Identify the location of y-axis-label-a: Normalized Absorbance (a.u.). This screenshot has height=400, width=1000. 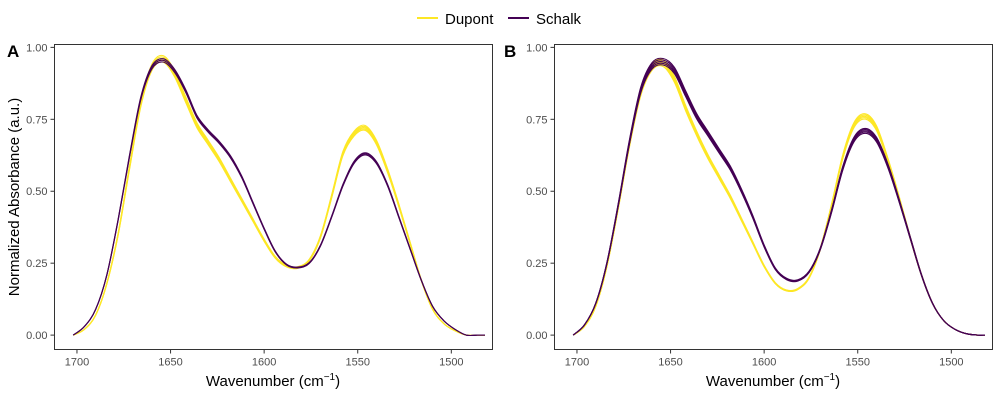
(14, 197).